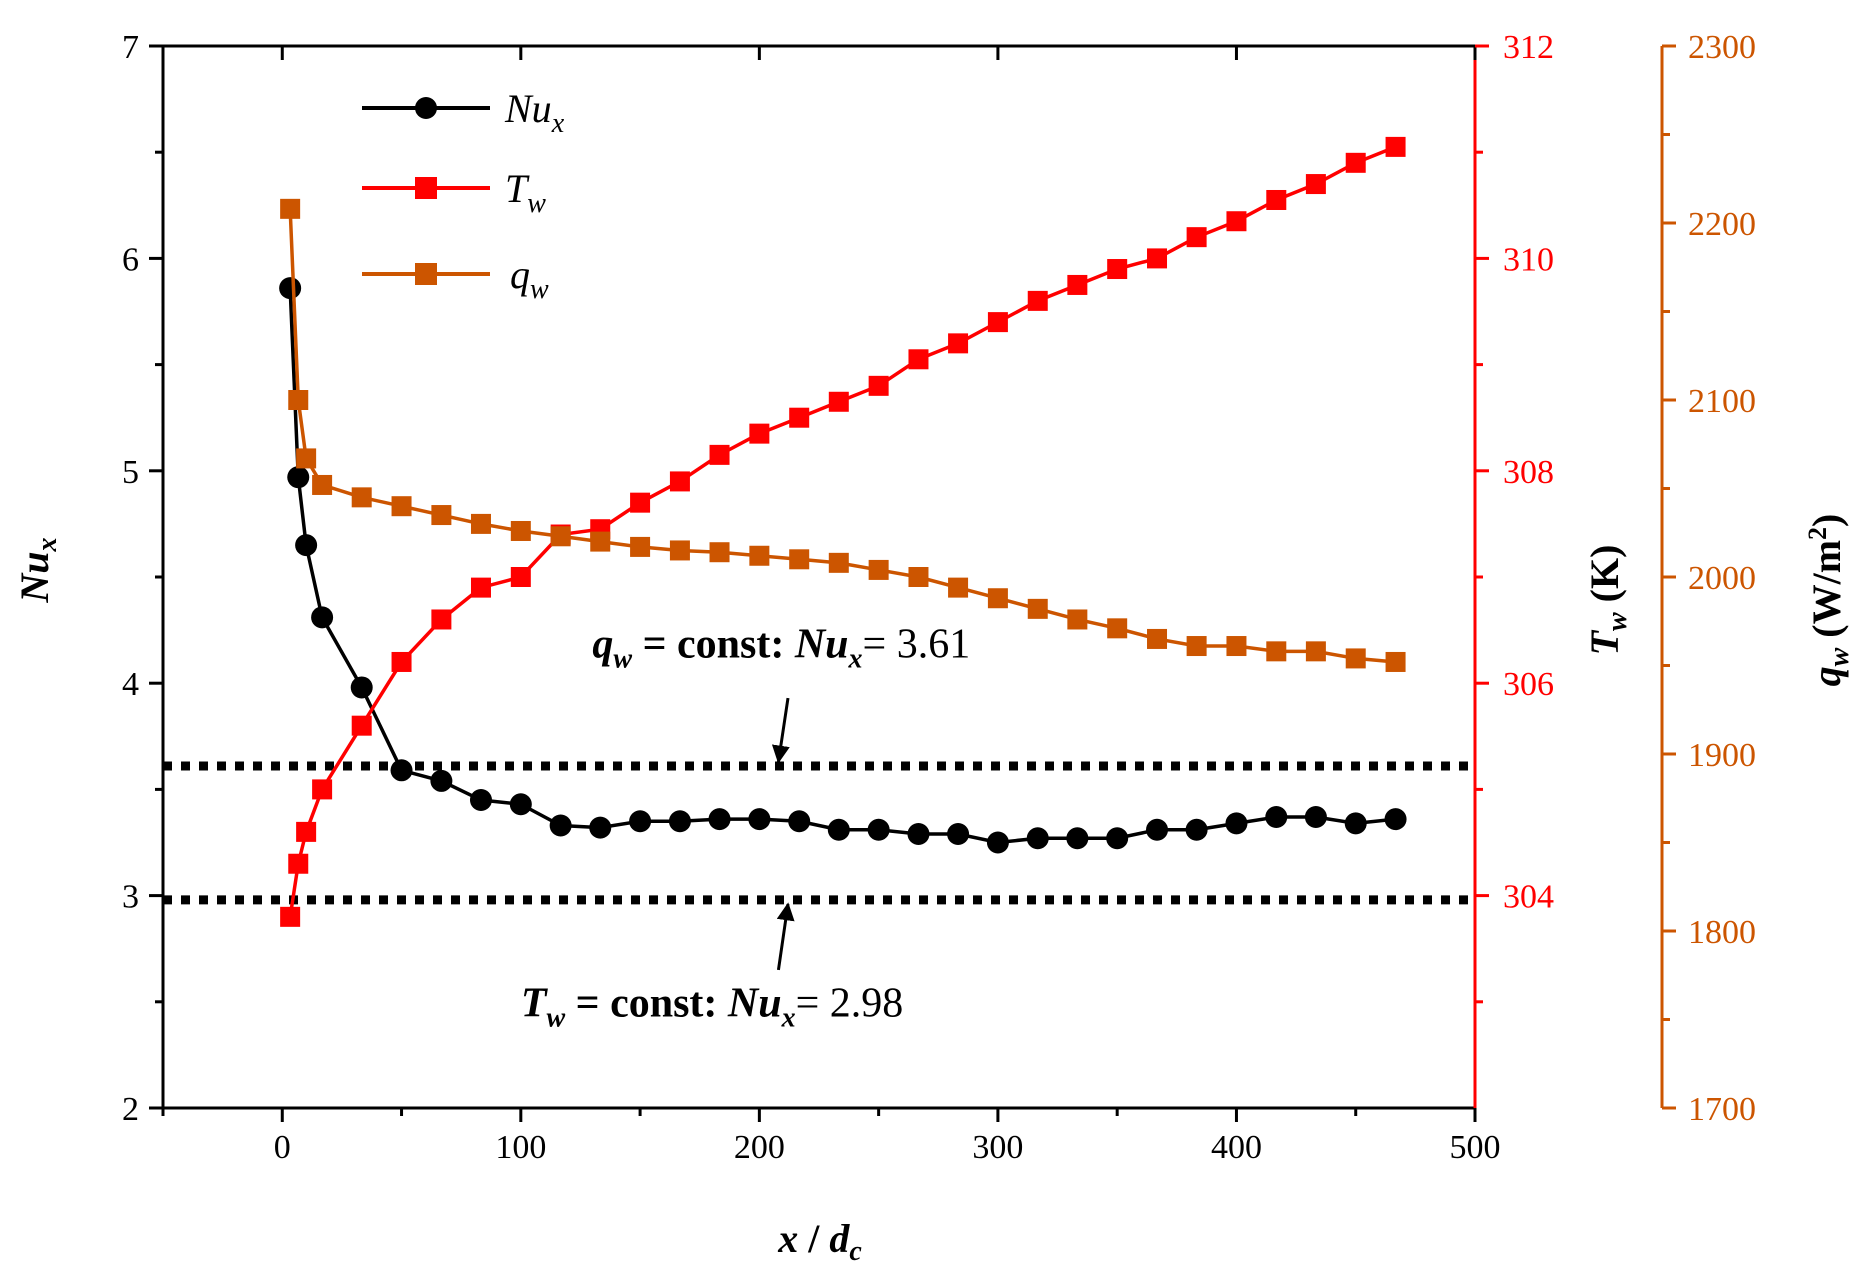 Image resolution: width=1866 pixels, height=1274 pixels. I want to click on annotation-tw-const: Tw = const: Nux= 2.98, so click(712, 968).